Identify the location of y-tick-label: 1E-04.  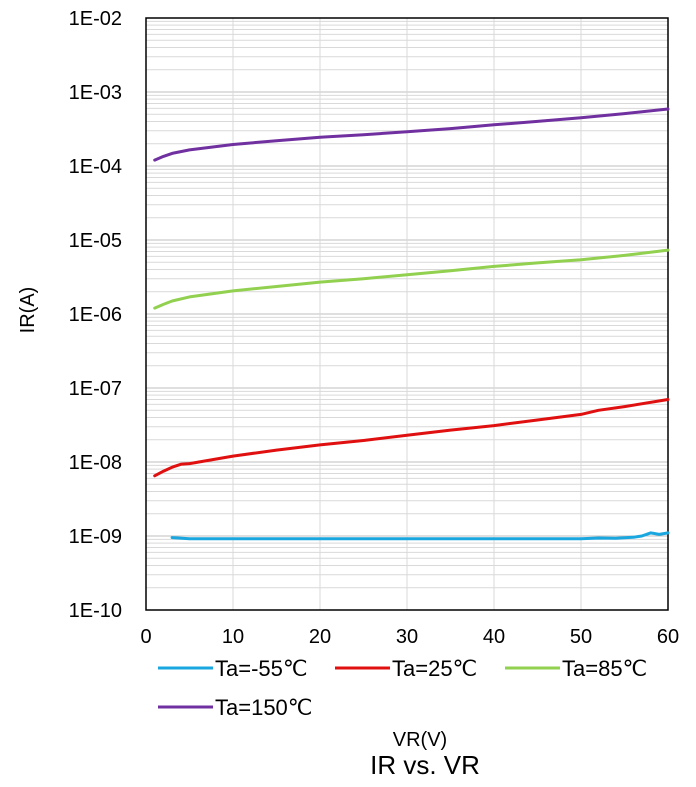
(95, 167).